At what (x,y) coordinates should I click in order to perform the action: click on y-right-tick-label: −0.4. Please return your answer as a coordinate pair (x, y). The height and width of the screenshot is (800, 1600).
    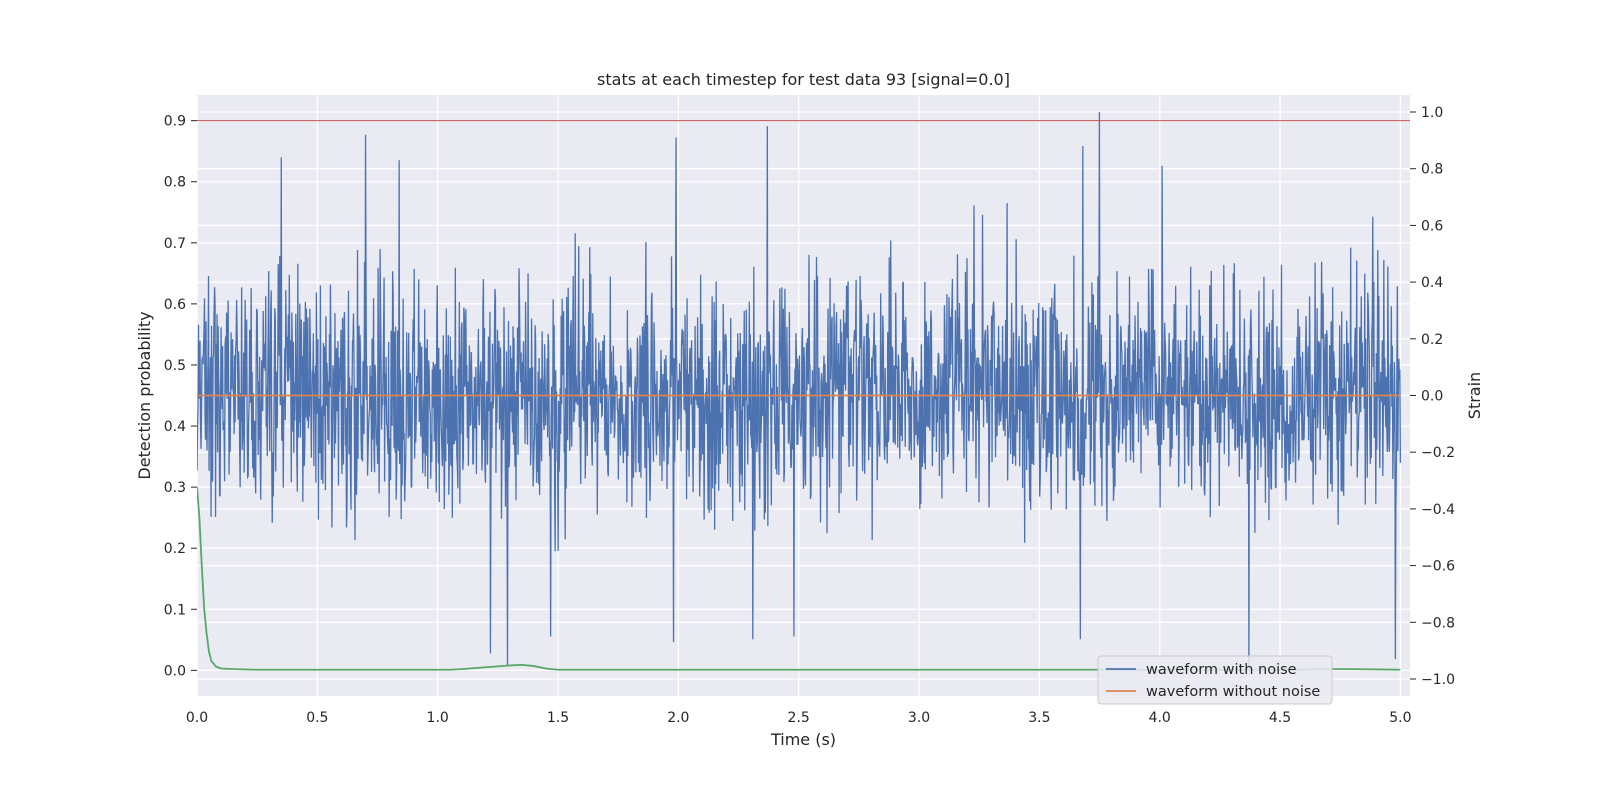
    Looking at the image, I should click on (1438, 510).